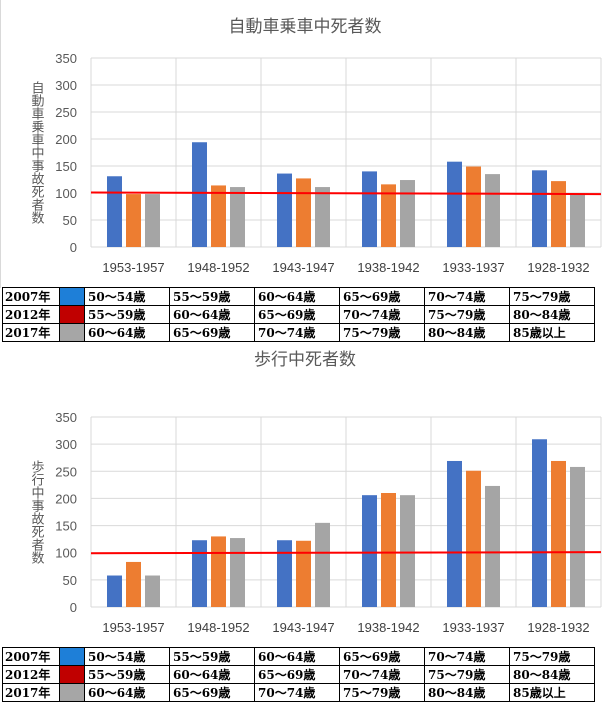 This screenshot has height=705, width=610. I want to click on bar-2017年-1933-1937, so click(492, 546).